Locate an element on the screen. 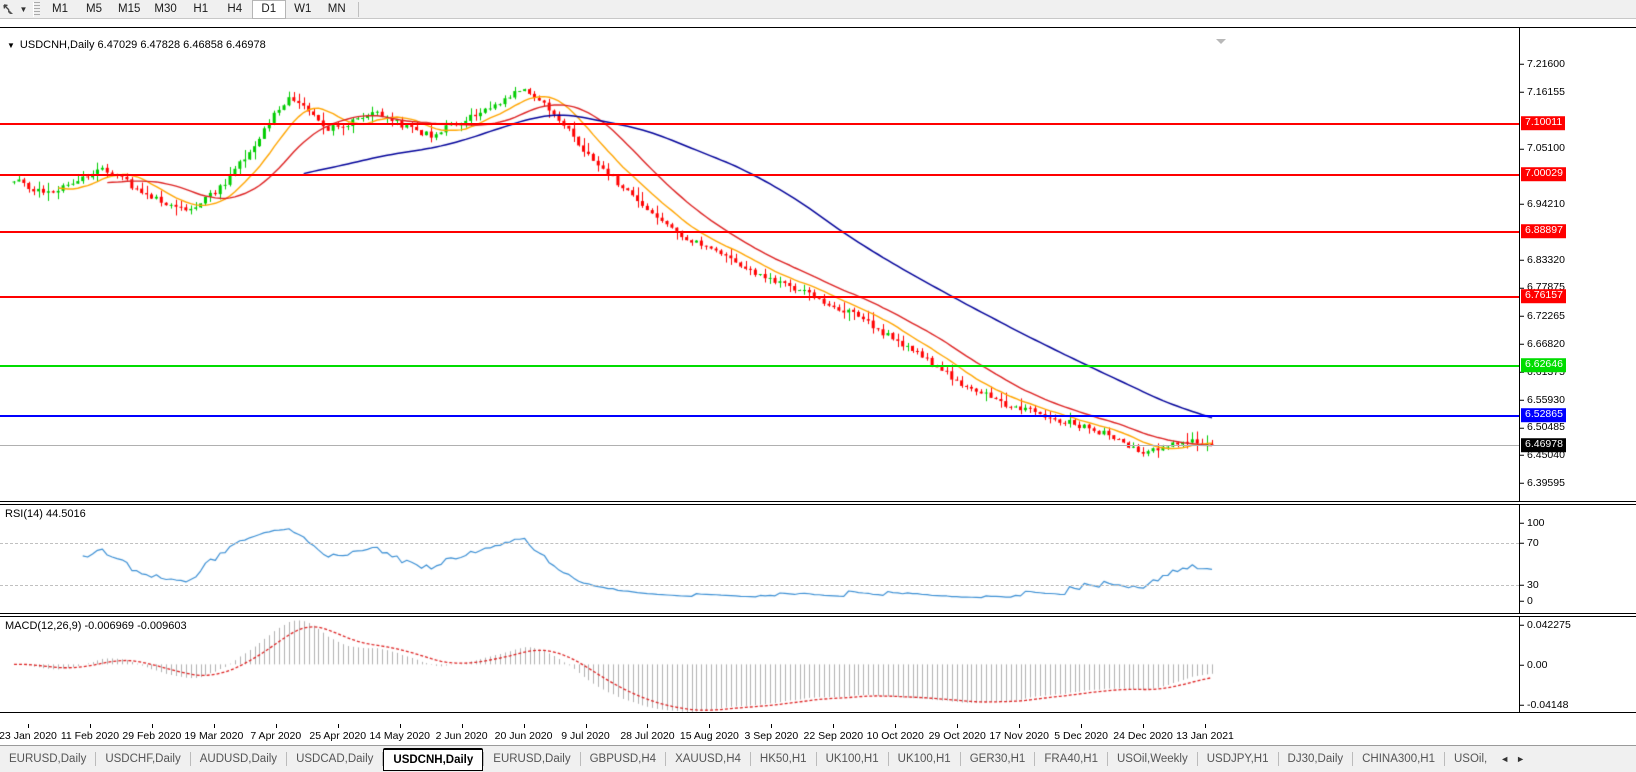 The height and width of the screenshot is (772, 1636). date-axis-label: 5 Dec 2020 is located at coordinates (1081, 736).